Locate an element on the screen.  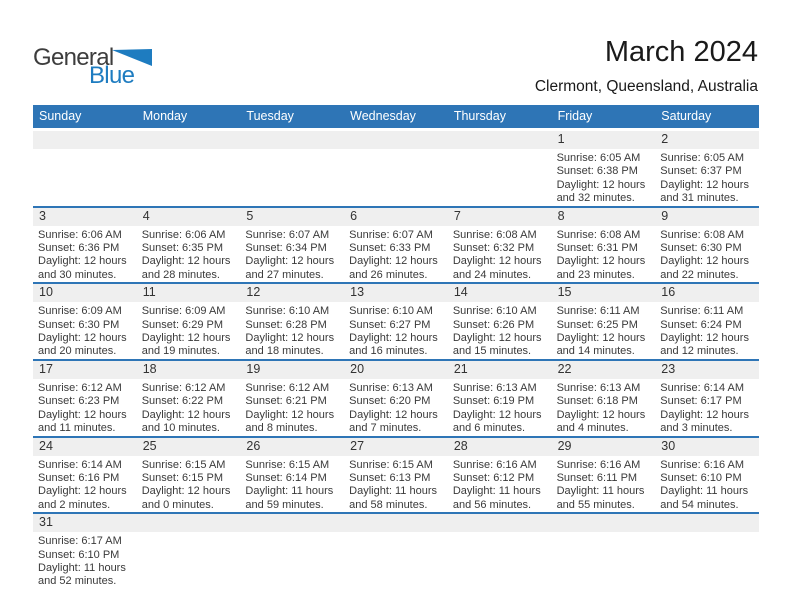
daylight-text: Daylight: 12 hours and 20 minutes. is located at coordinates (82, 345).